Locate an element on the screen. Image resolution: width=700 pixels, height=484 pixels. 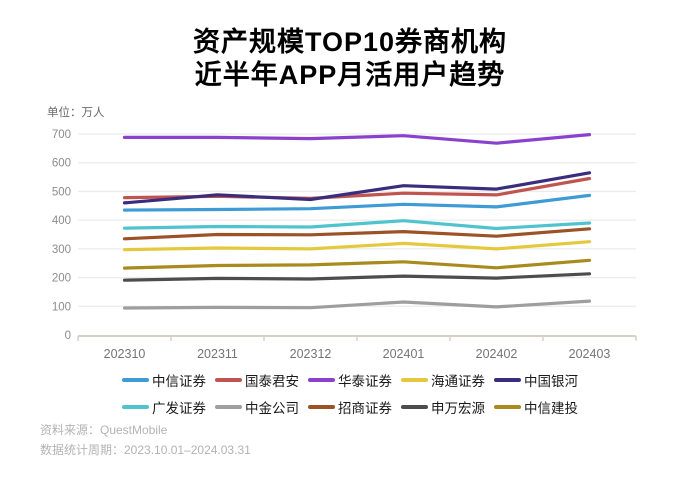
legend-item: 中国银河 is located at coordinates (536, 380).